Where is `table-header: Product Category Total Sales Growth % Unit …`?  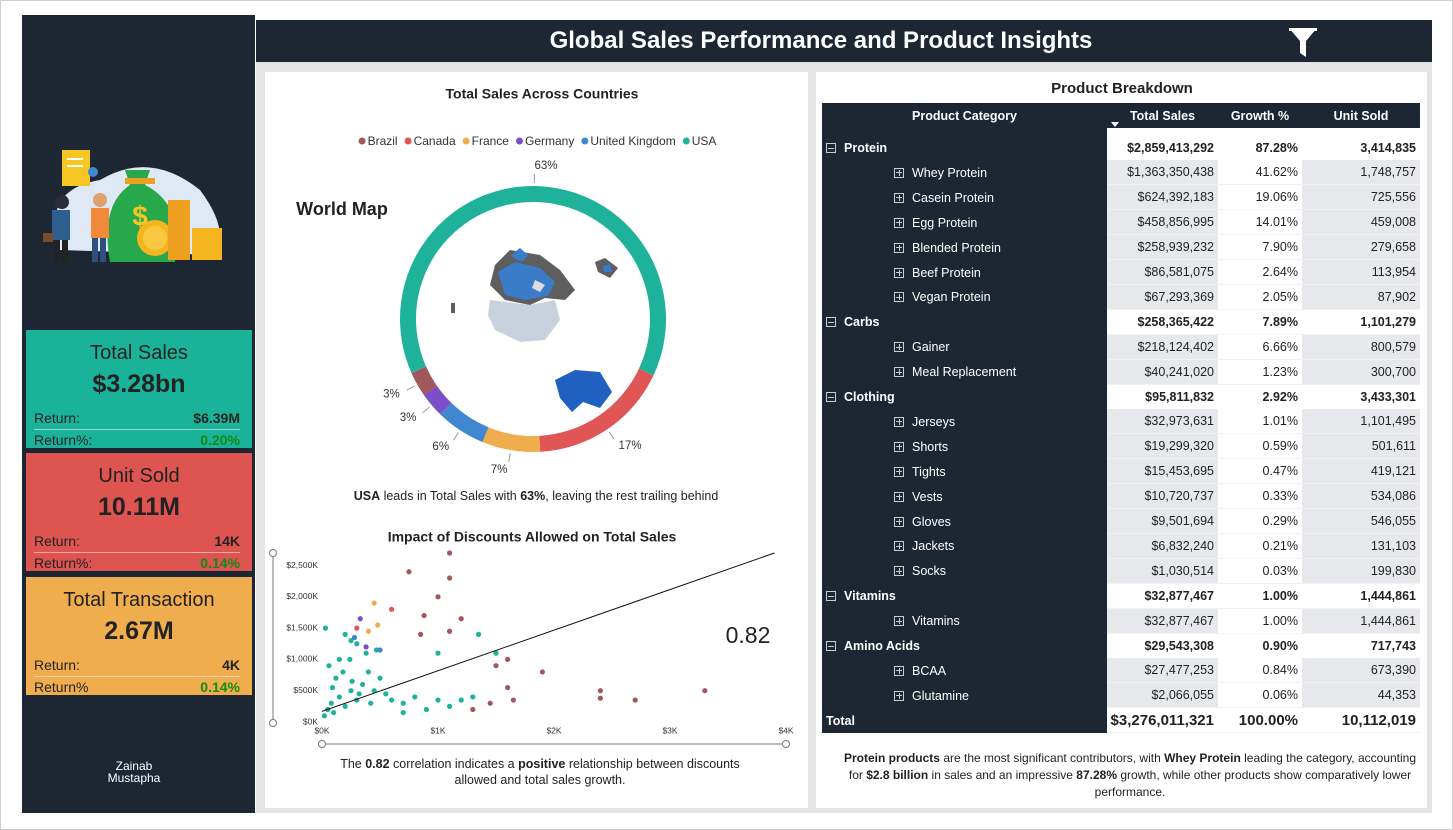 table-header: Product Category Total Sales Growth % Unit … is located at coordinates (1121, 115).